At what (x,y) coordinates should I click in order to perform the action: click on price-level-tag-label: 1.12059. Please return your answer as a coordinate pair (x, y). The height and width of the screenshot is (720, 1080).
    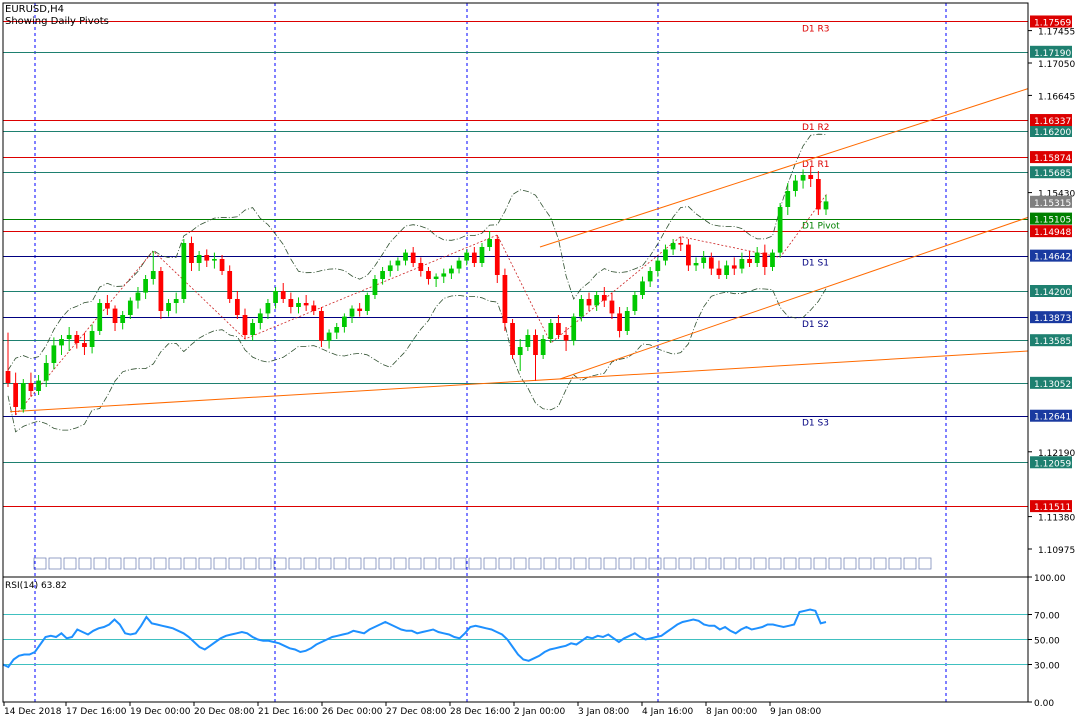
    Looking at the image, I should click on (1052, 464).